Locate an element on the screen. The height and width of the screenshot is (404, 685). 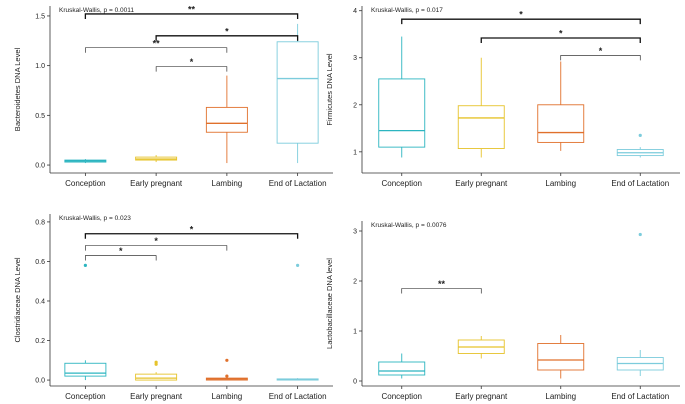
kruskal-wallis-label: Kruskal-Wallis, p = 0.017 is located at coordinates (407, 10).